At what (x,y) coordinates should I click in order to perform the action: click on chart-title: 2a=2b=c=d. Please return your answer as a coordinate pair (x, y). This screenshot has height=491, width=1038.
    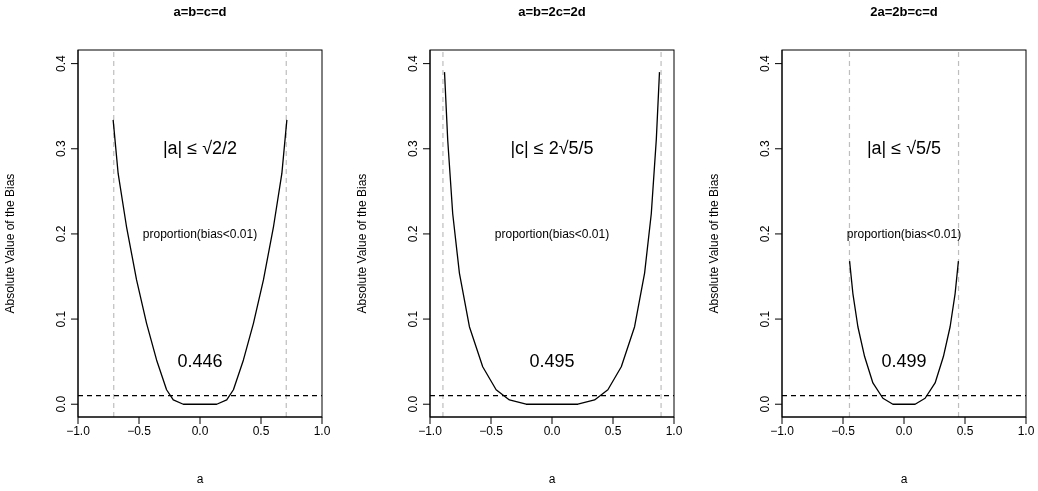
    Looking at the image, I should click on (904, 11).